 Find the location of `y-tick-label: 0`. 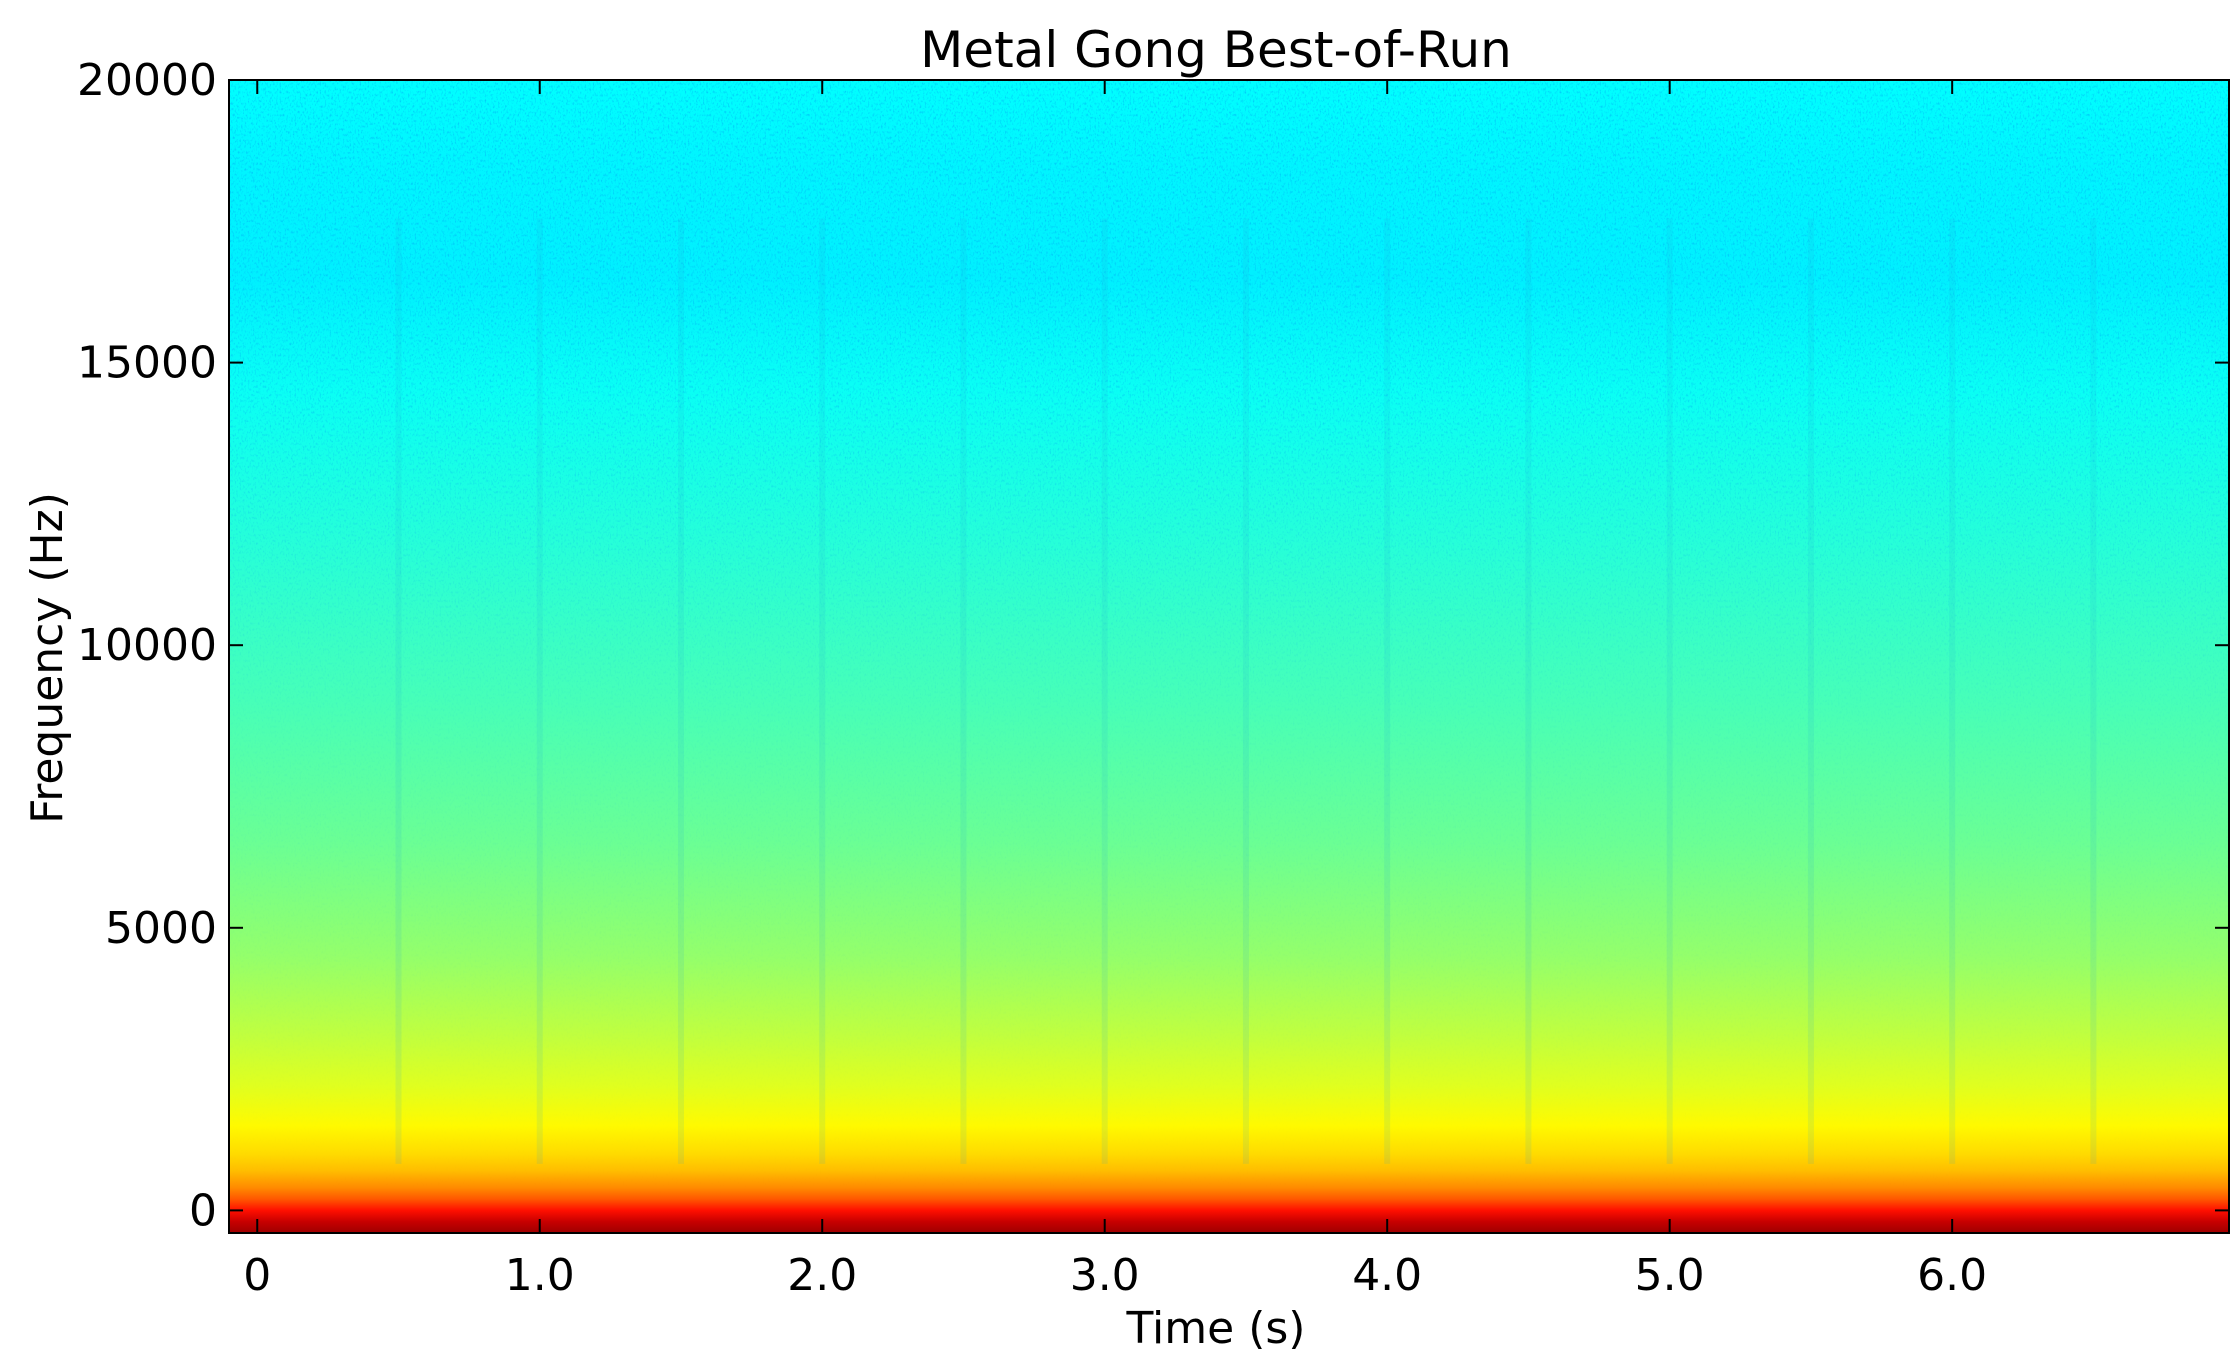

y-tick-label: 0 is located at coordinates (203, 1210).